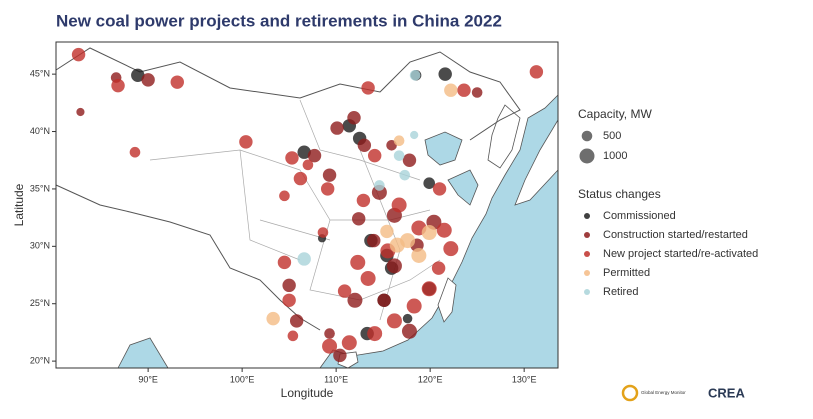 The image size is (813, 419). I want to click on gem-icon, so click(630, 393).